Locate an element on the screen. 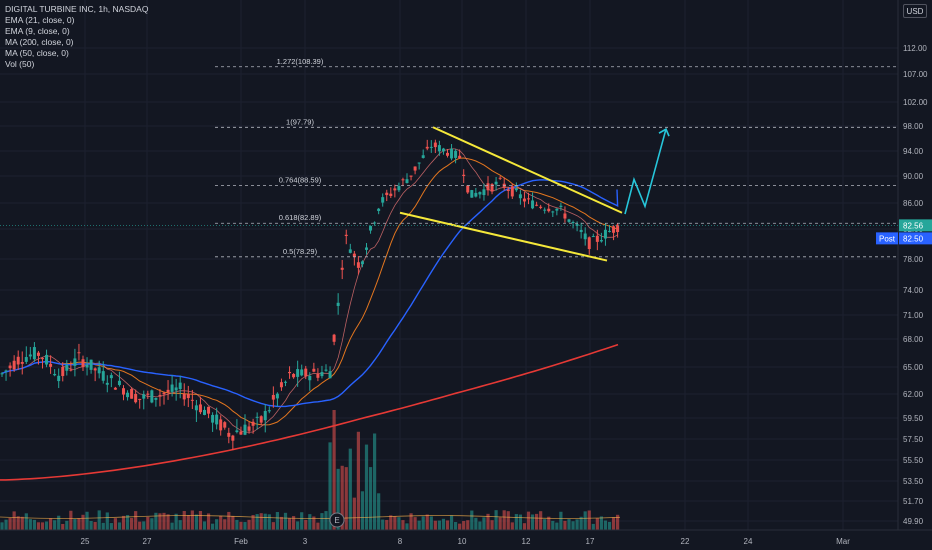 This screenshot has height=550, width=932. legend-ema21: EMA (21, close, 0) is located at coordinates (40, 20).